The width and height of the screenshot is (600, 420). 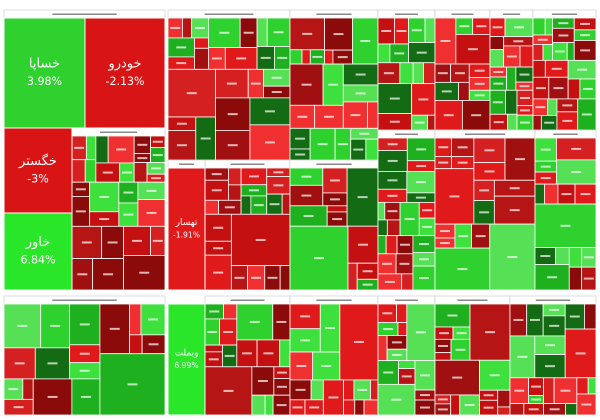 I want to click on tile-name: خودرو, so click(x=124, y=63).